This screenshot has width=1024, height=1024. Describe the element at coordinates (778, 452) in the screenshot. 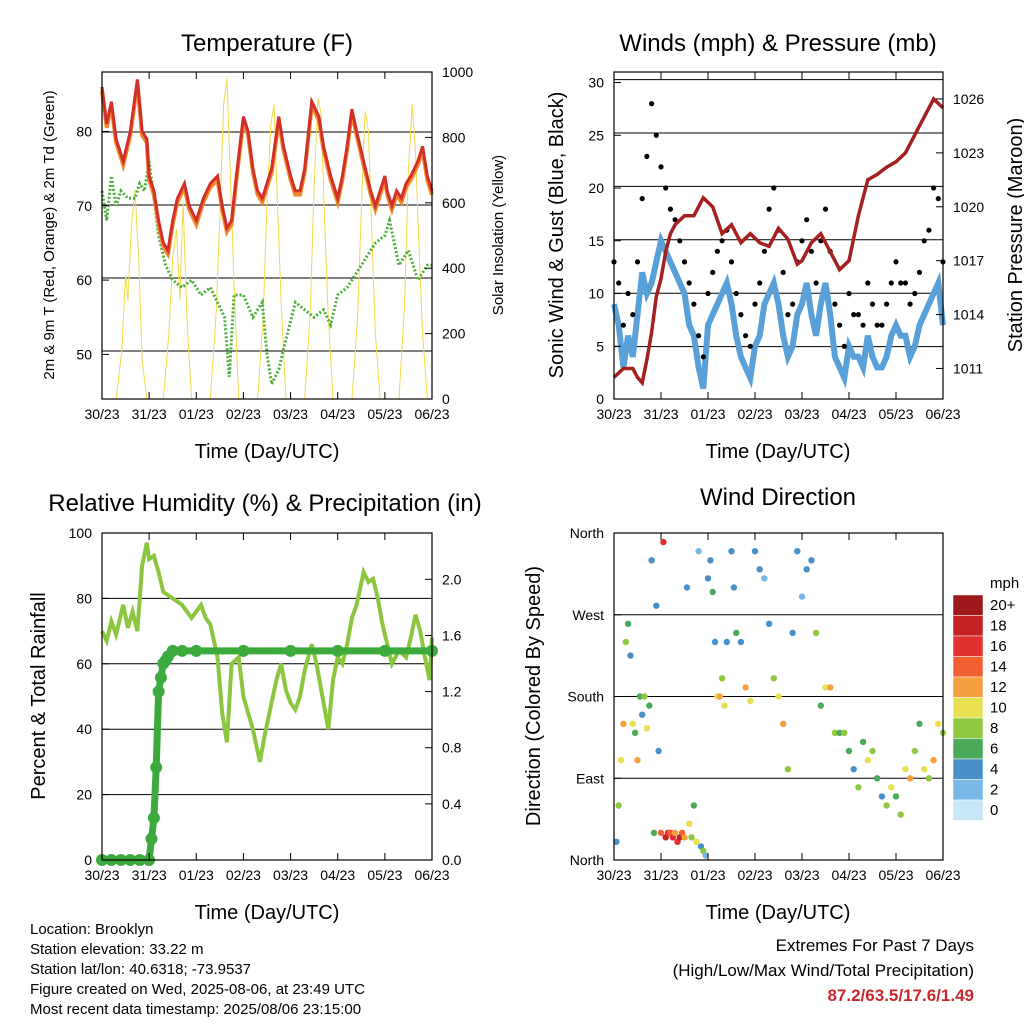

I see `winds-x-label: Time (Day/UTC)` at that location.